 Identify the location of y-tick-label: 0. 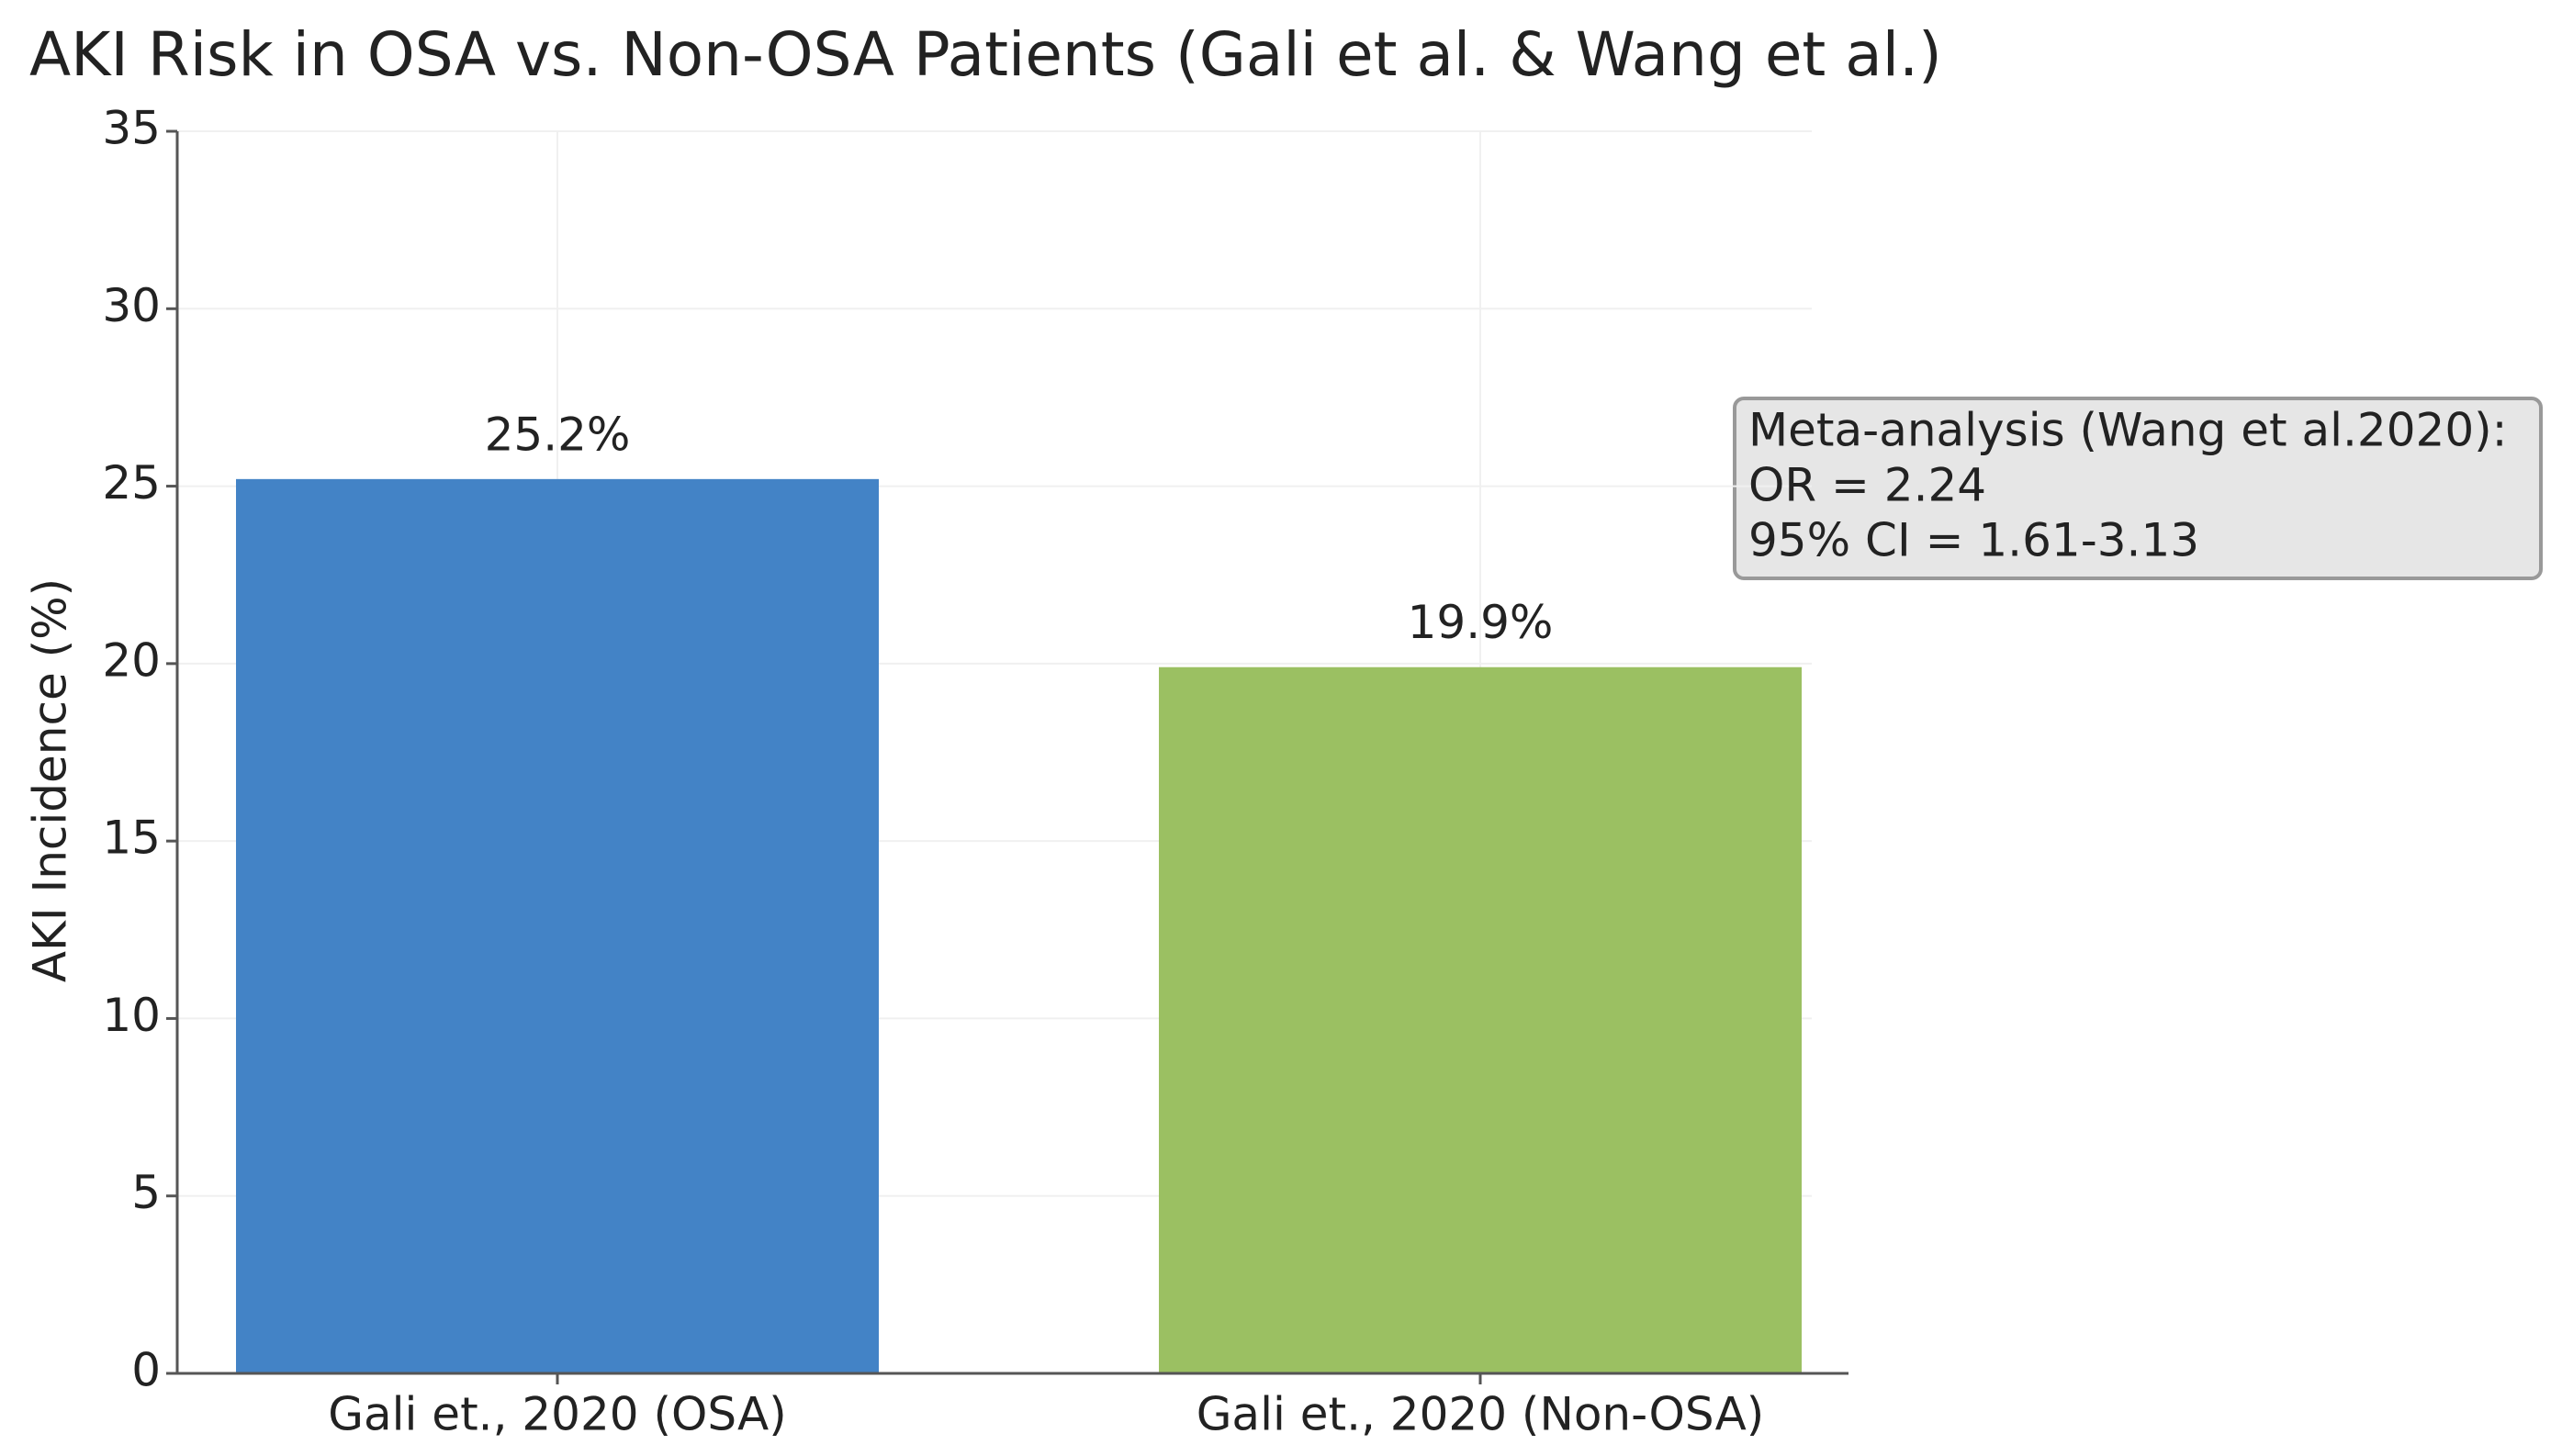
(146, 1370).